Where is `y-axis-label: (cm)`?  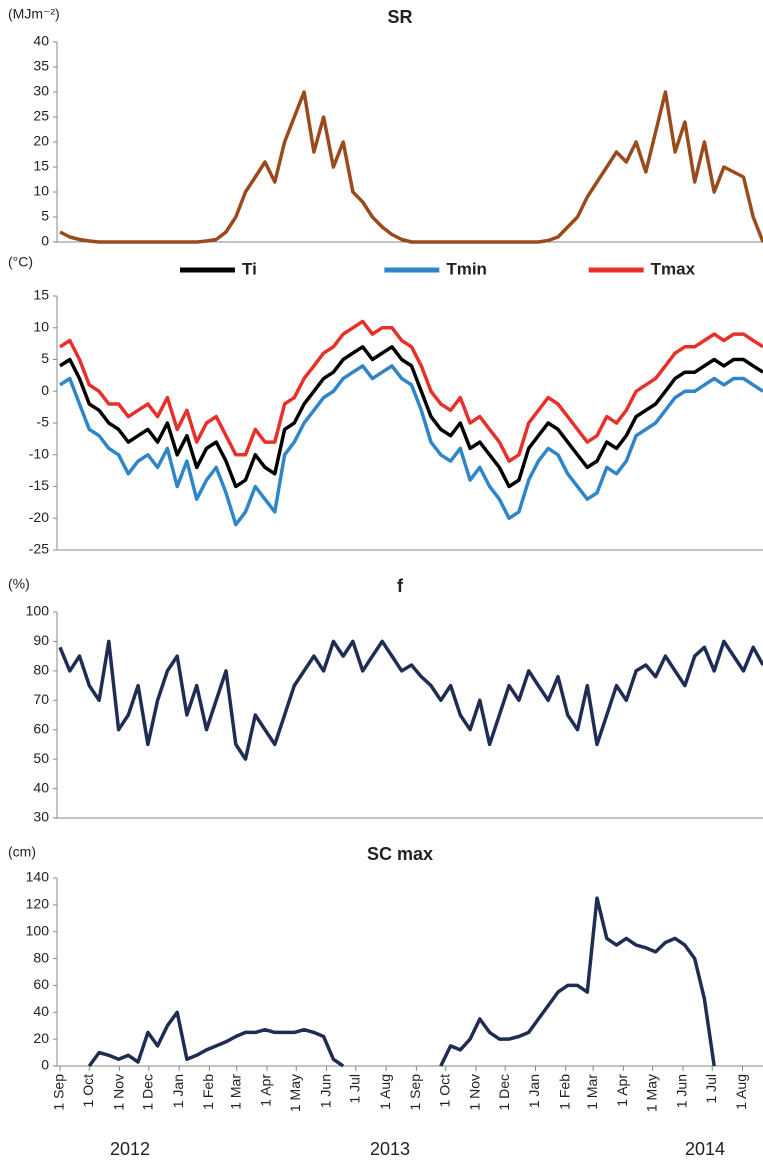 y-axis-label: (cm) is located at coordinates (22, 852).